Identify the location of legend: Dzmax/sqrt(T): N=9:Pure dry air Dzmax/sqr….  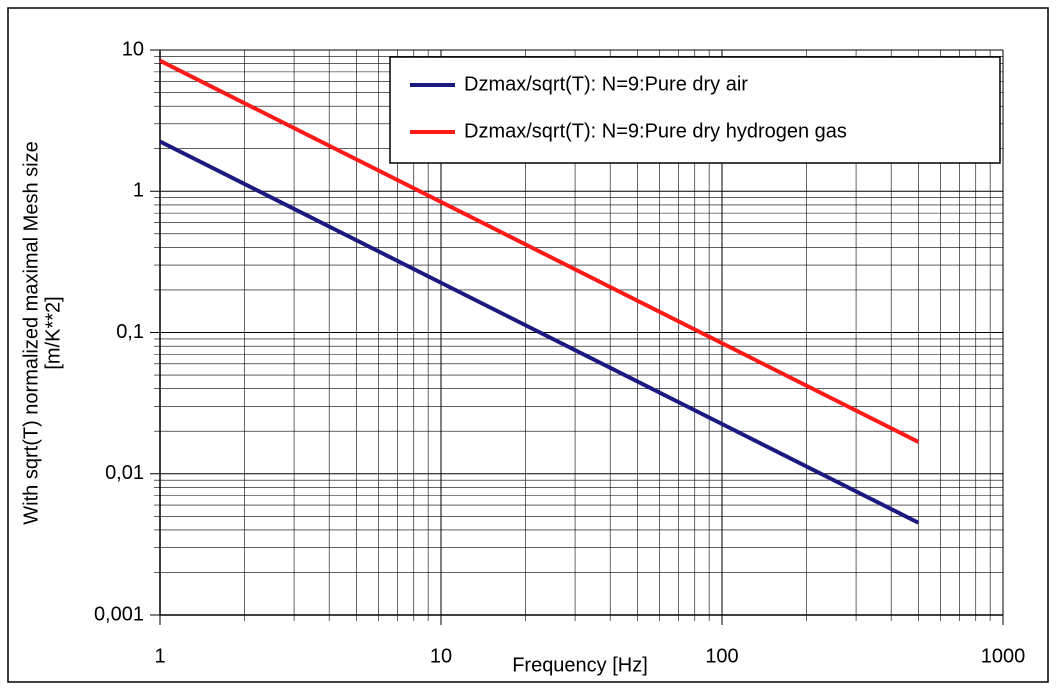
(695, 110).